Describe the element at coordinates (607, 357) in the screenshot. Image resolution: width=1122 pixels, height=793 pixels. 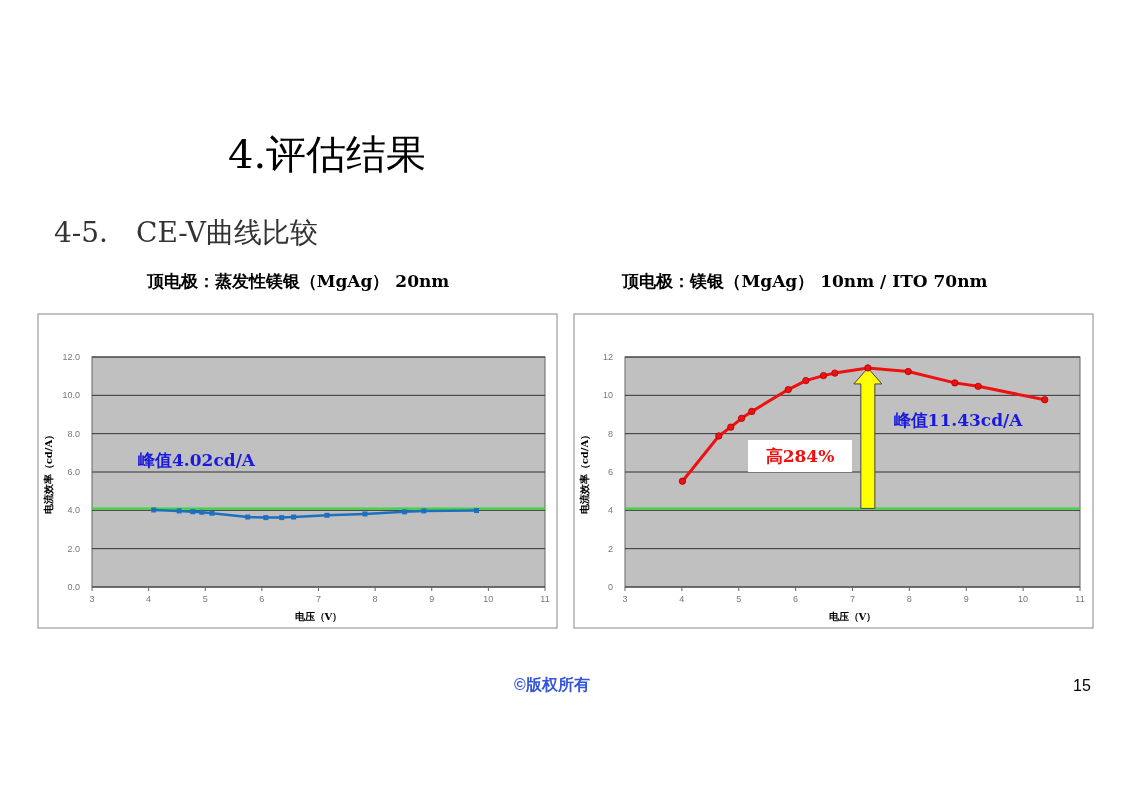
I see `y-tick-label: 12` at that location.